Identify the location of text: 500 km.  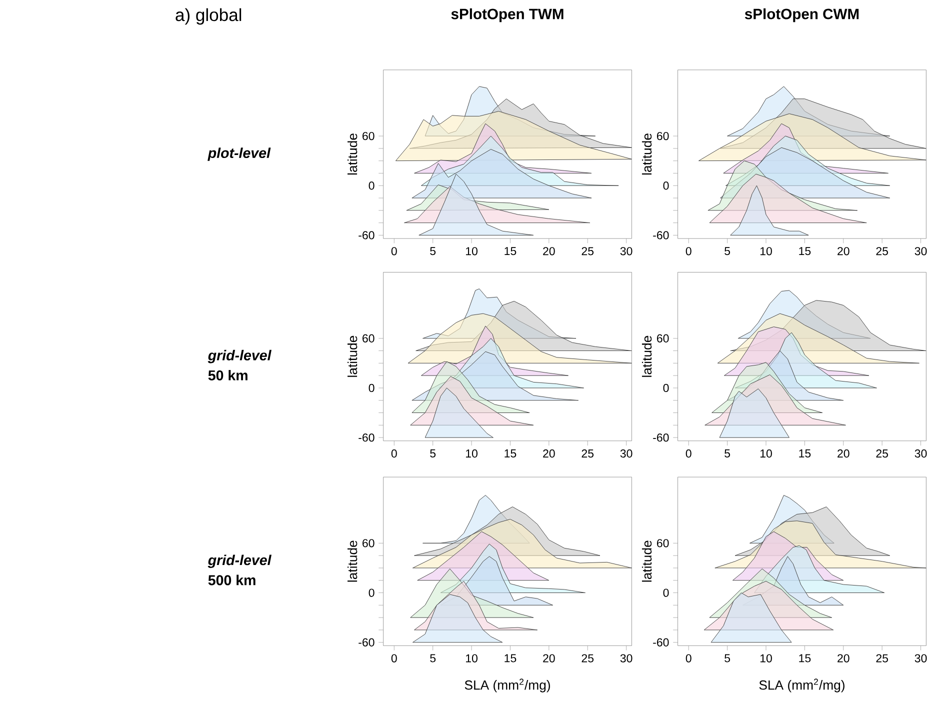
(232, 580).